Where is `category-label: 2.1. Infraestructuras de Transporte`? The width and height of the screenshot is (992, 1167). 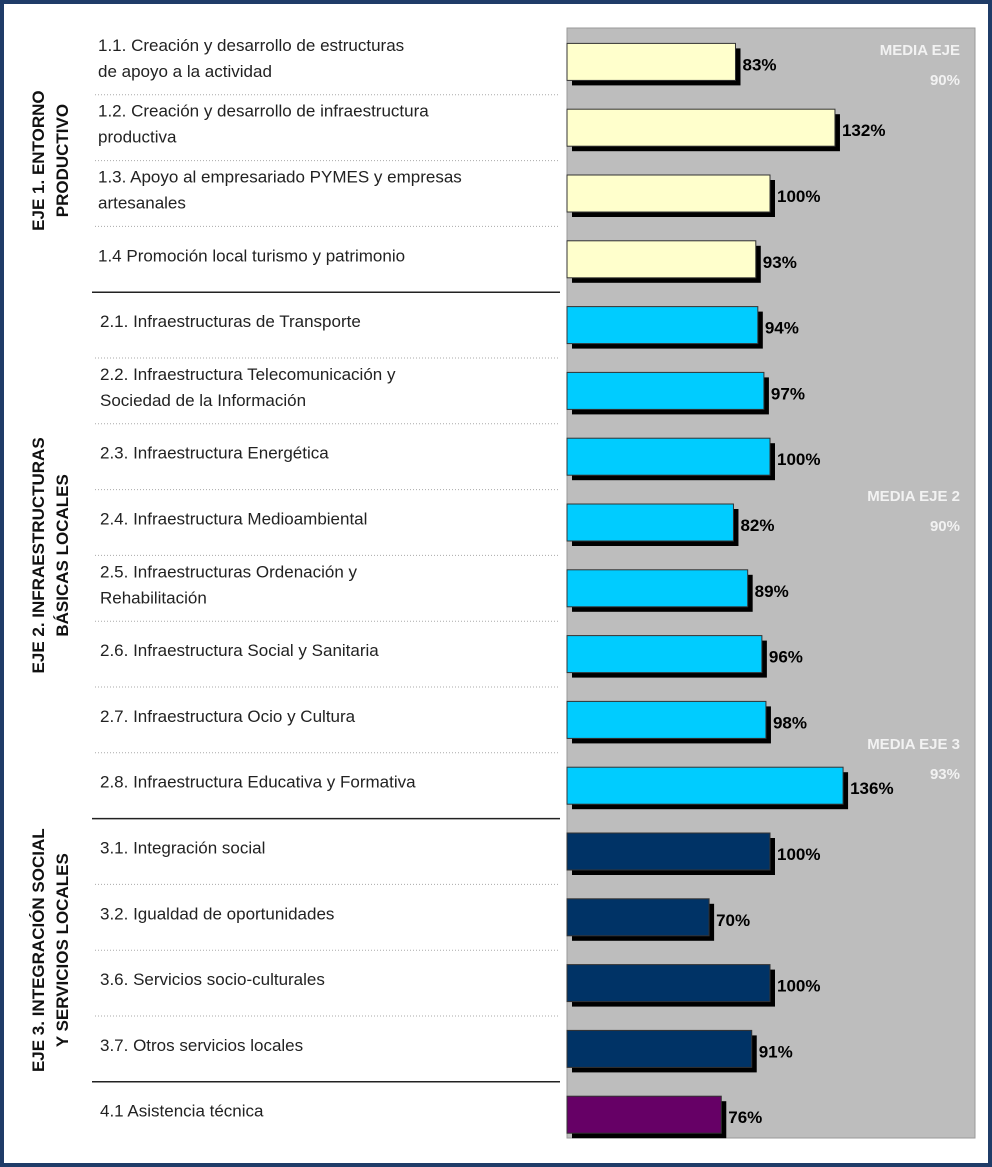 category-label: 2.1. Infraestructuras de Transporte is located at coordinates (230, 322).